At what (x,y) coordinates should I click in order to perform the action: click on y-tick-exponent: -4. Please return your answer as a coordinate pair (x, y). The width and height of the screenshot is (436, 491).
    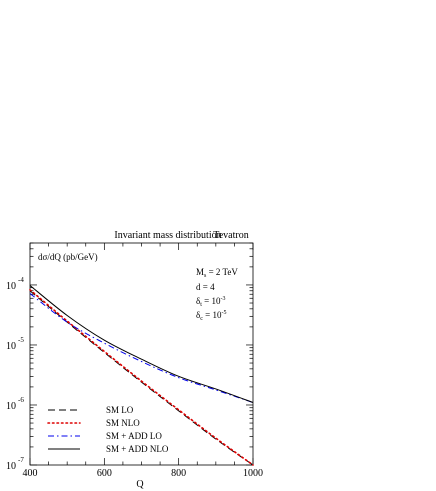
    Looking at the image, I should click on (21, 280).